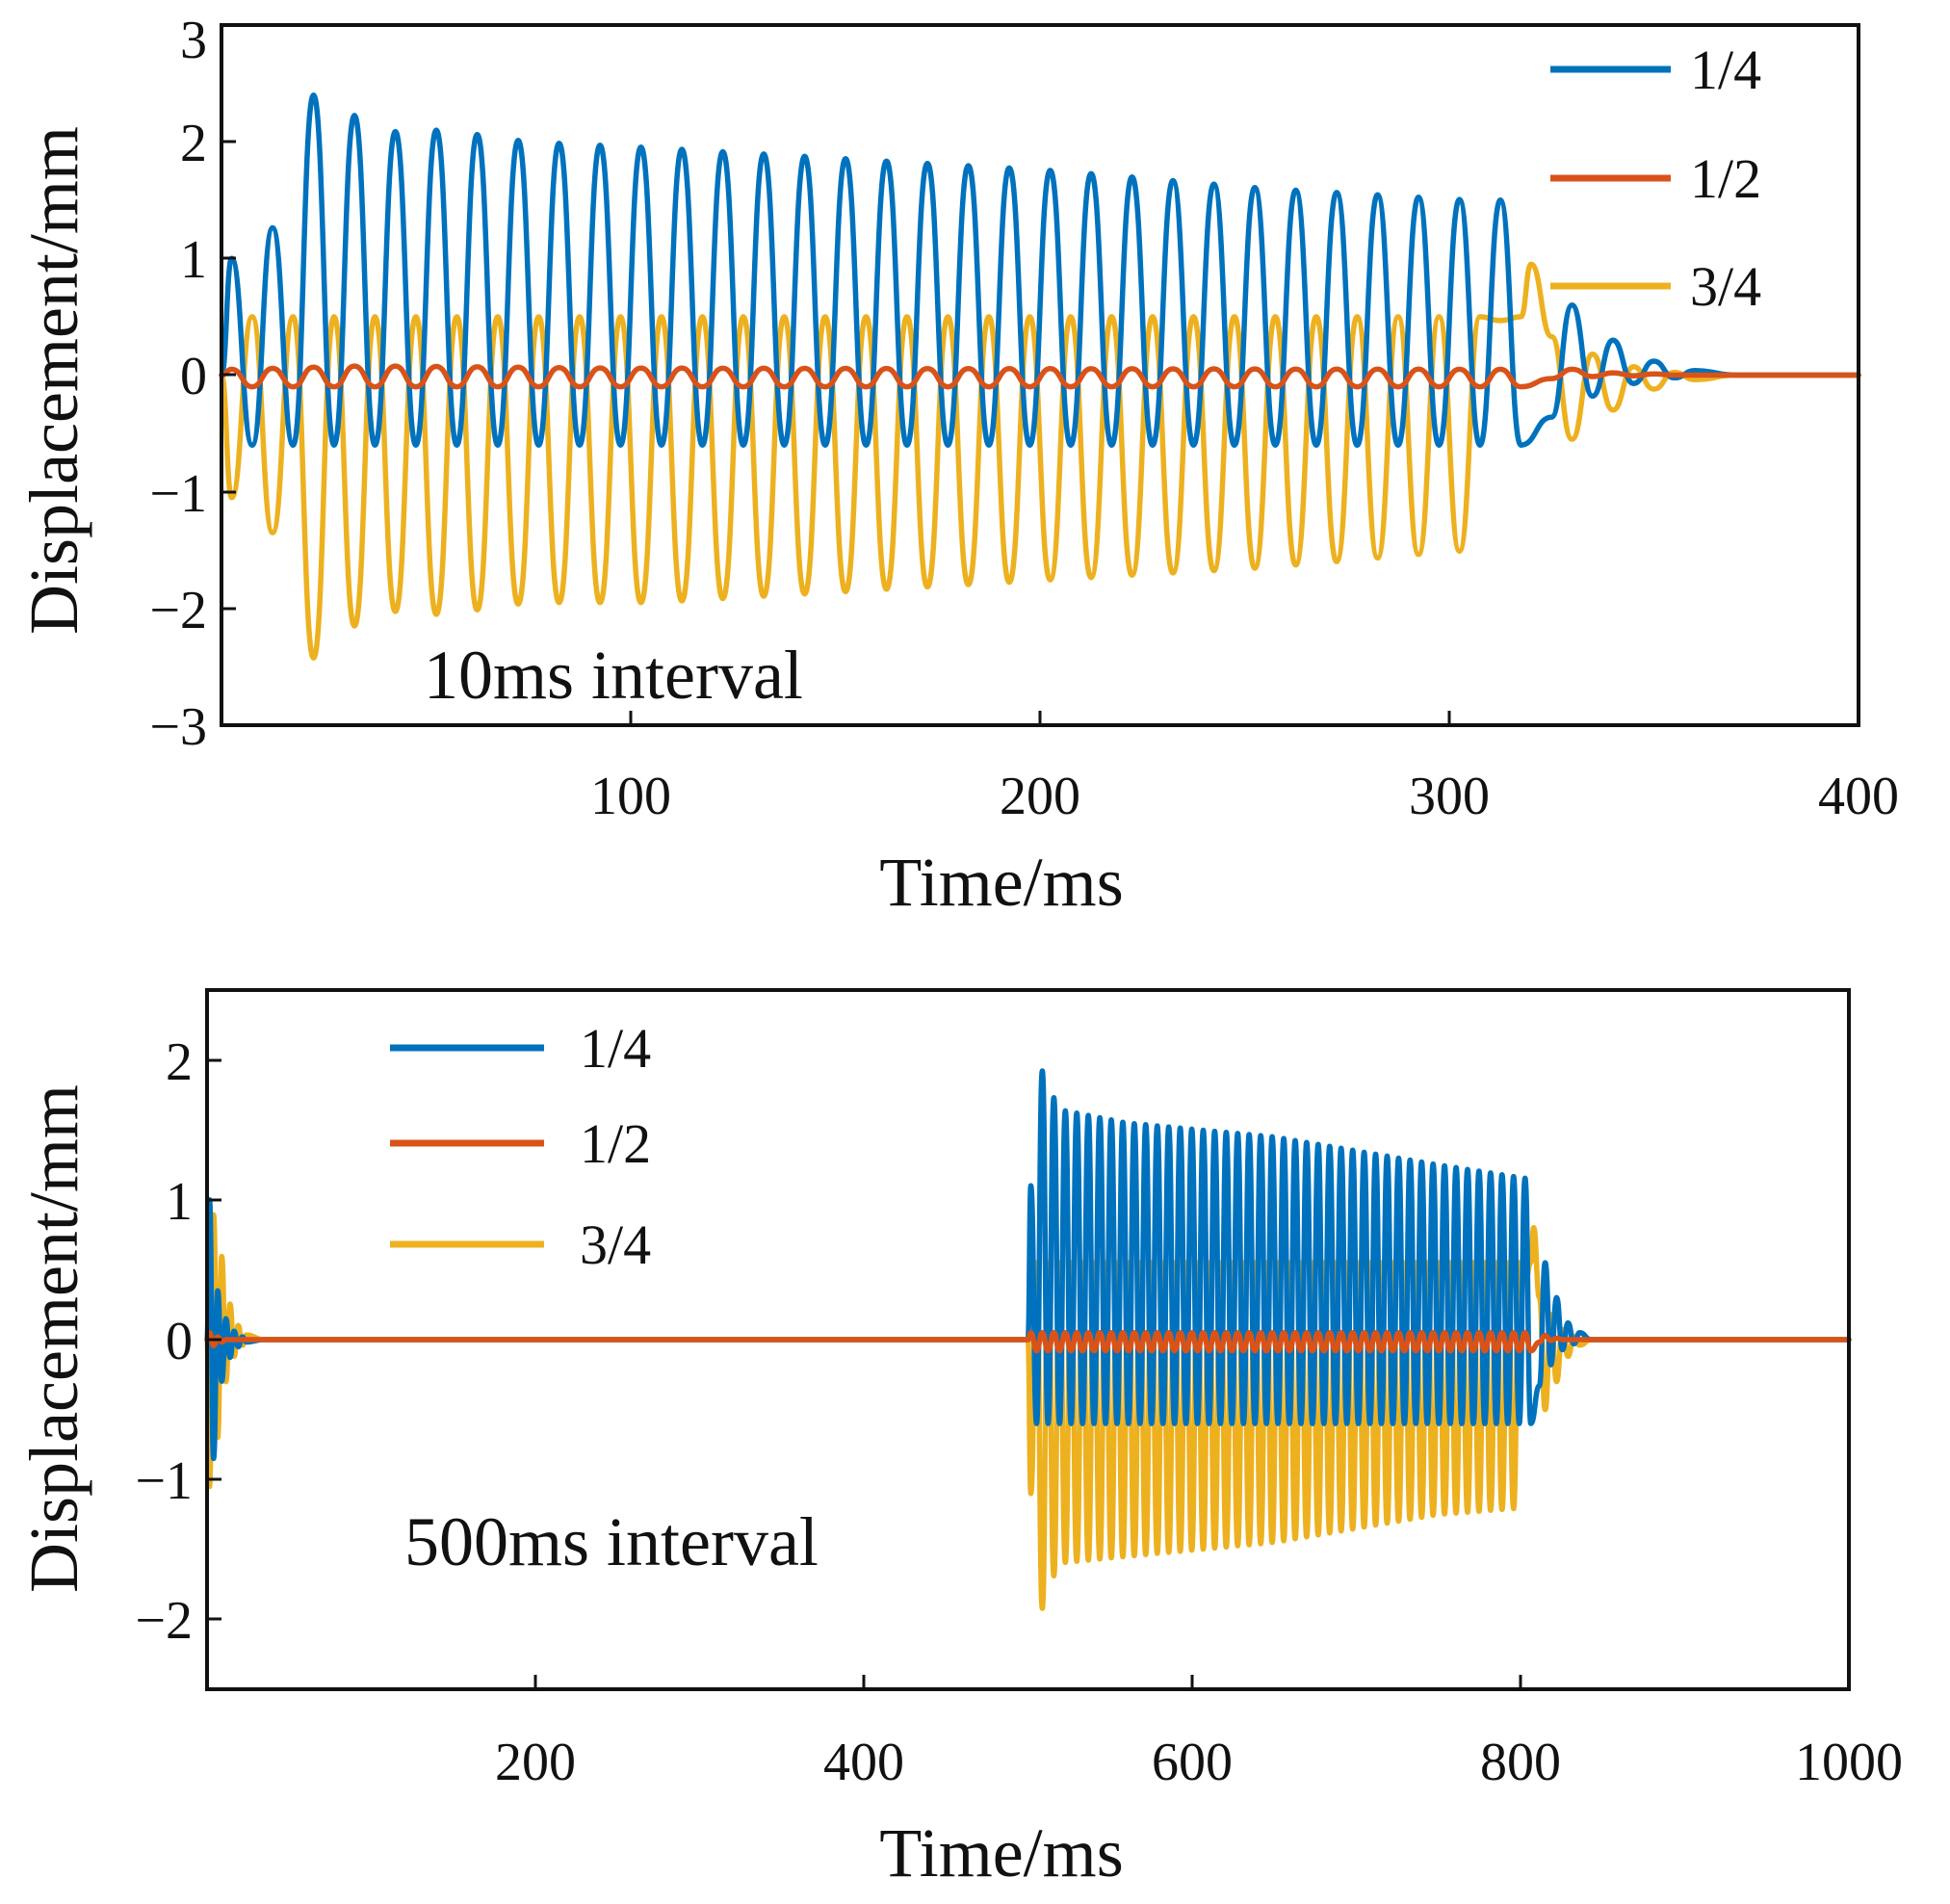  Describe the element at coordinates (193, 376) in the screenshot. I see `top-y-tick-label-0: 0` at that location.